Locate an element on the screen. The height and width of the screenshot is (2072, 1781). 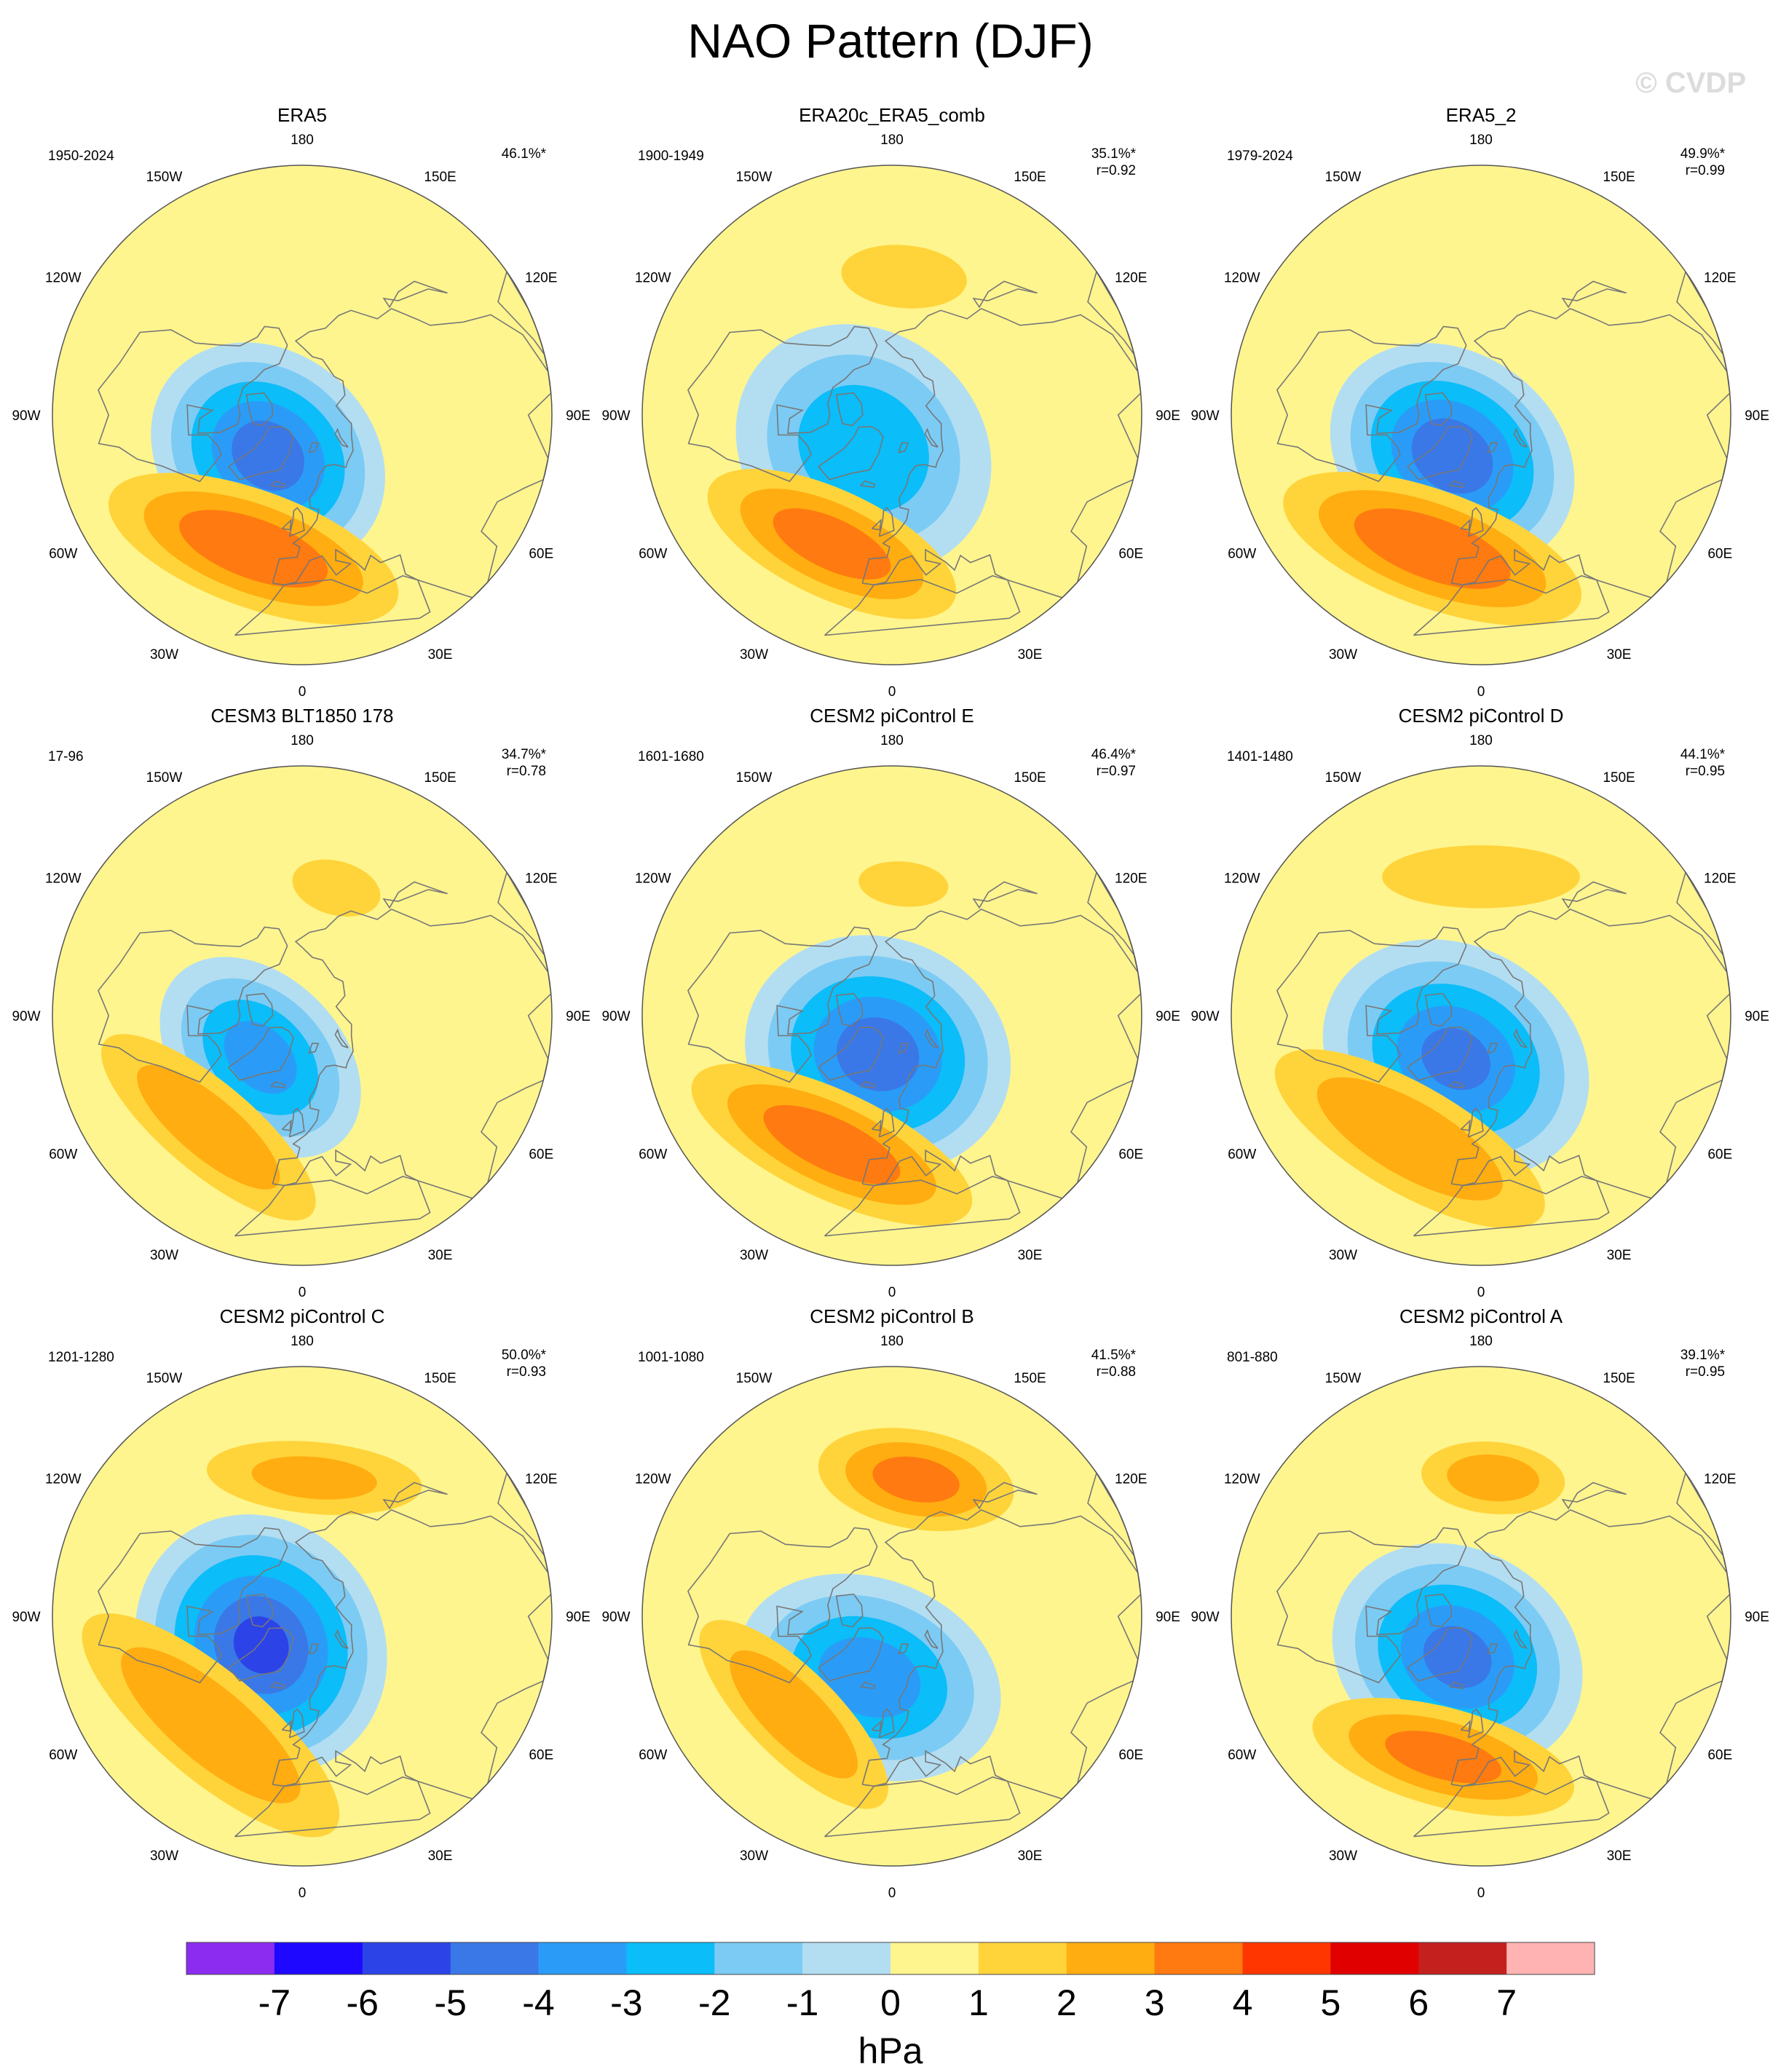
figure-title: NAO Pattern (DJF) is located at coordinates (890, 41).